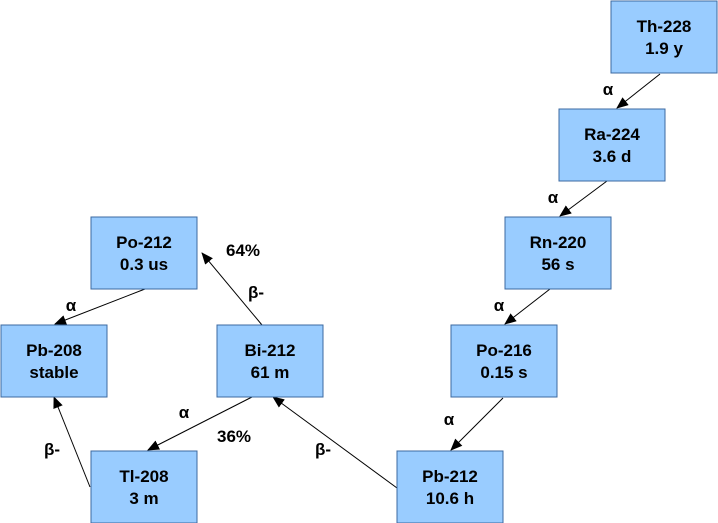 This screenshot has height=523, width=718. What do you see at coordinates (52, 449) in the screenshot?
I see `edge-label-tl208-pb208: β-` at bounding box center [52, 449].